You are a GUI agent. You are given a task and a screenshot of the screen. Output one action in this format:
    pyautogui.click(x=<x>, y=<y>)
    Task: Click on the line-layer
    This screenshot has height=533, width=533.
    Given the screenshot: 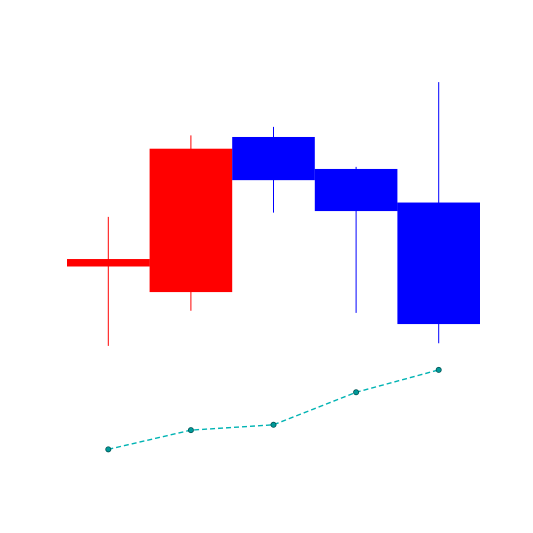 What is the action you would take?
    pyautogui.click(x=273, y=409)
    